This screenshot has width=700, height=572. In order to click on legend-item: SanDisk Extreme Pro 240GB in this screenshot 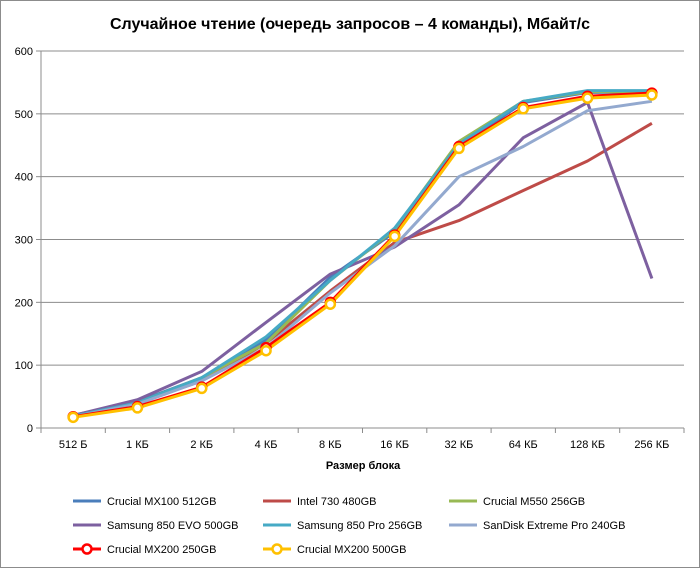, I will do `click(537, 526)`.